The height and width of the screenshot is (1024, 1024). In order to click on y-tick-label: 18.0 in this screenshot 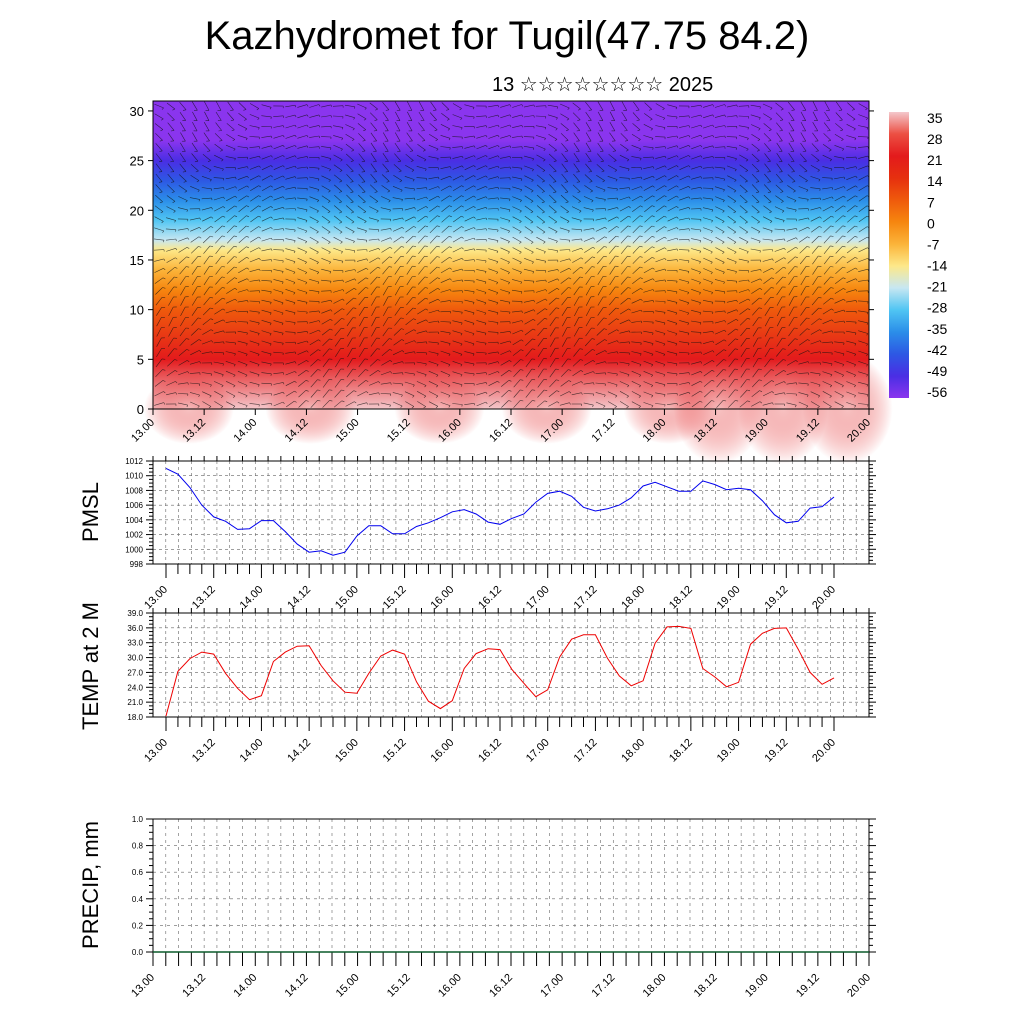, I will do `click(135, 717)`.